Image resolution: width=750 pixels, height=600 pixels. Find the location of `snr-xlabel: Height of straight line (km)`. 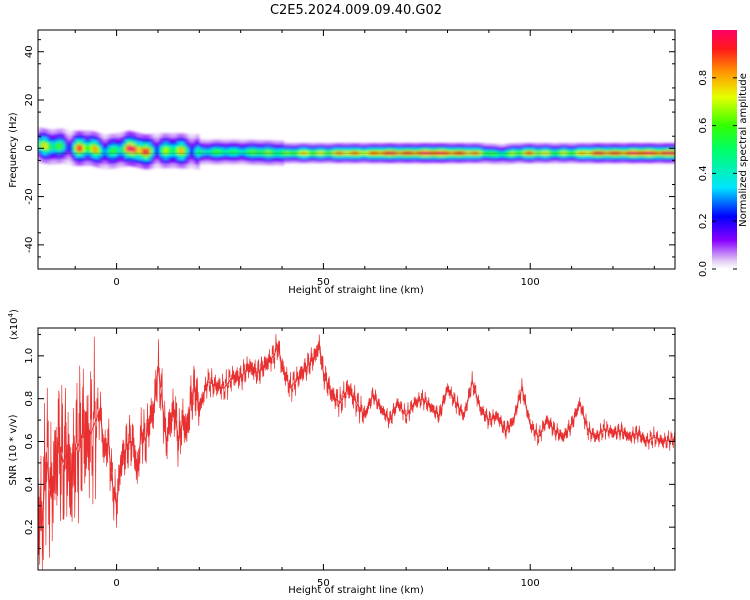

snr-xlabel: Height of straight line (km) is located at coordinates (356, 590).